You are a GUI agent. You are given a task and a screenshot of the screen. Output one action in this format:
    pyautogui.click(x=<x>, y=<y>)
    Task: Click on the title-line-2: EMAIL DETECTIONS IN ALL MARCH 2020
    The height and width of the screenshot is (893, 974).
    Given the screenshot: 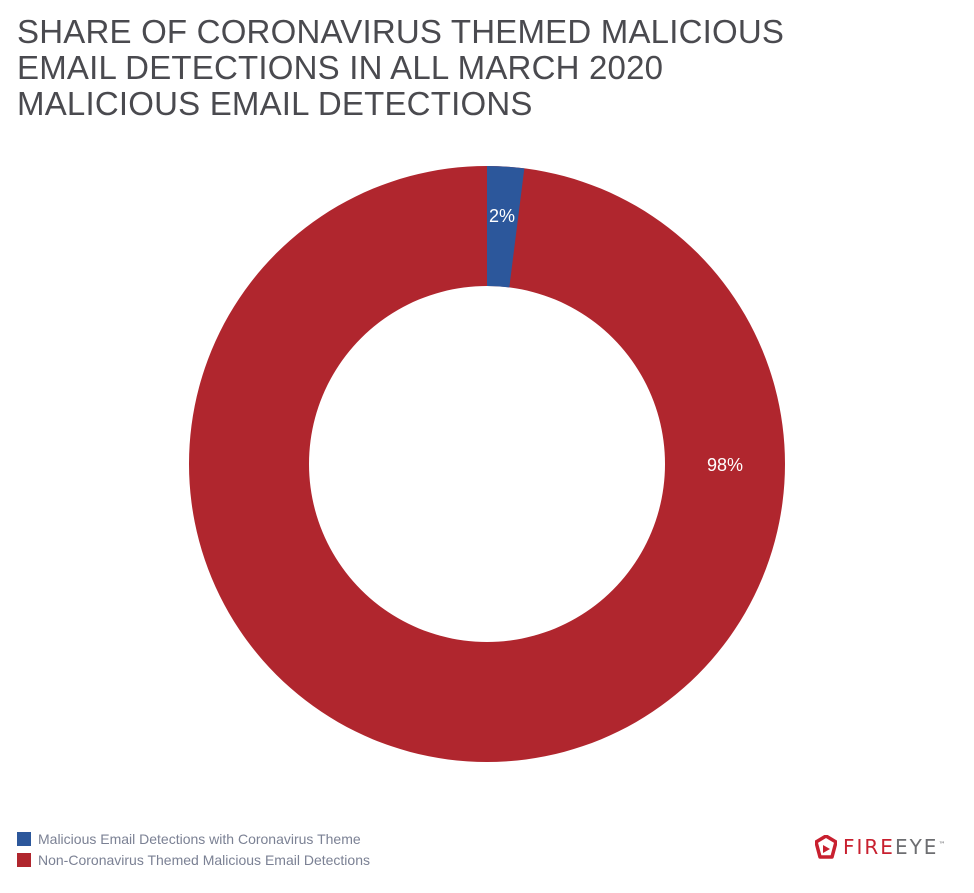 What is the action you would take?
    pyautogui.click(x=340, y=67)
    